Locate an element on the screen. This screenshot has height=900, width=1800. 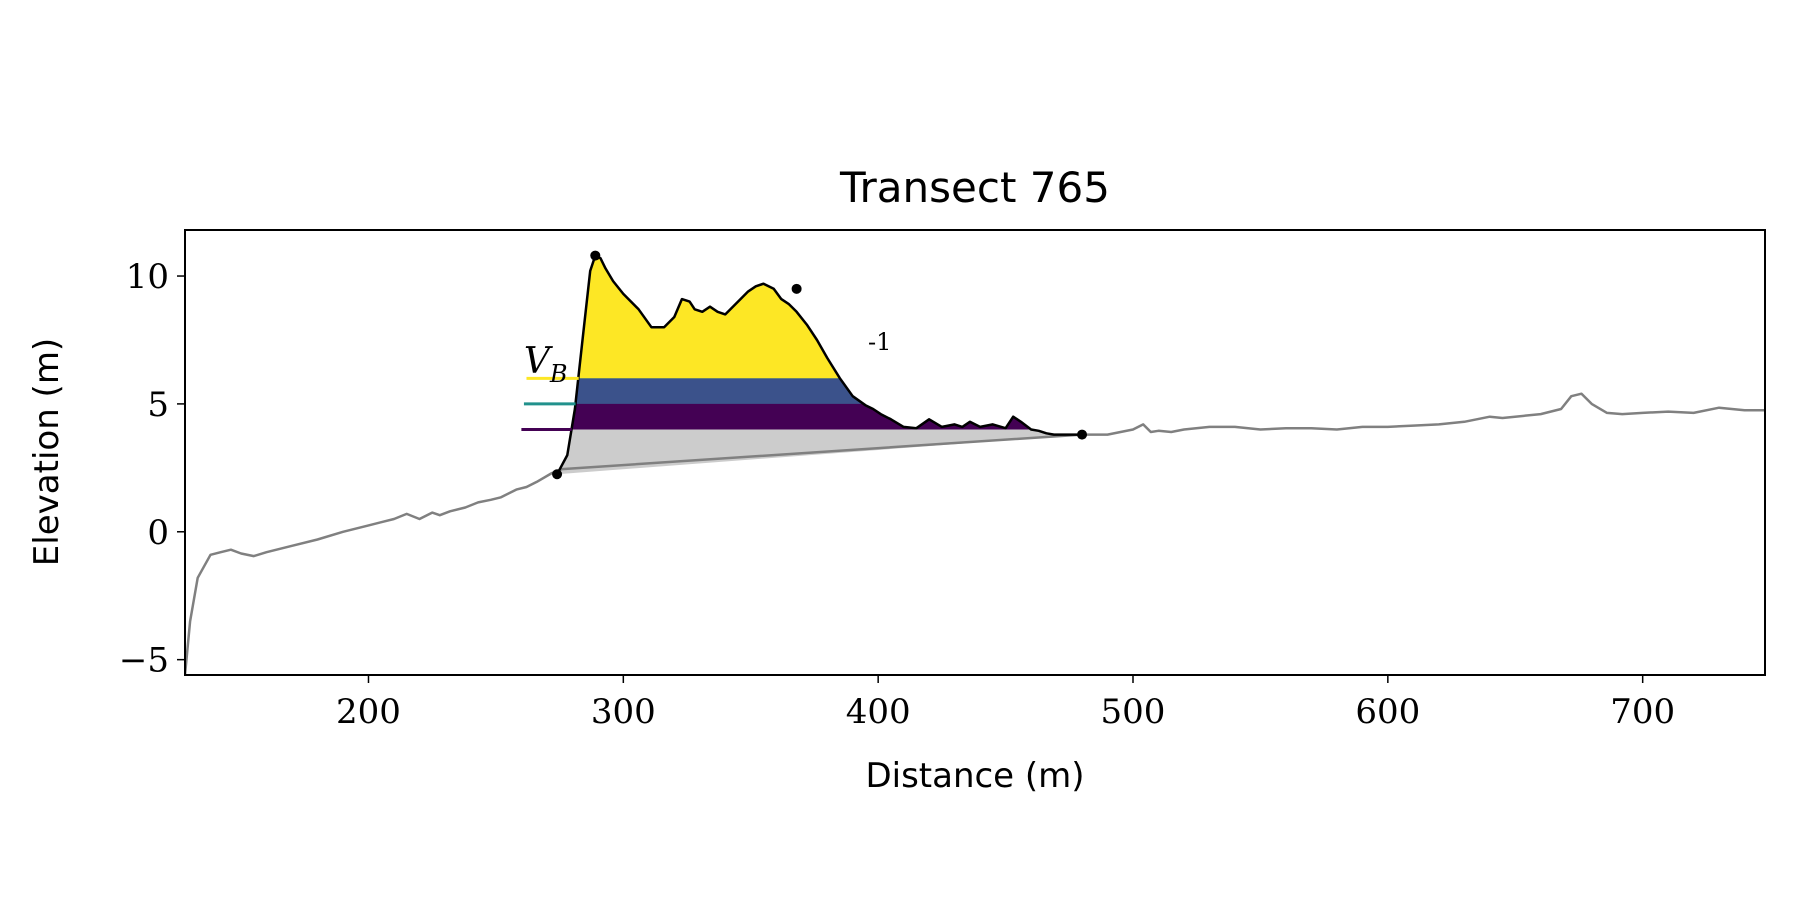
x-tick-label: 300 is located at coordinates (623, 712).